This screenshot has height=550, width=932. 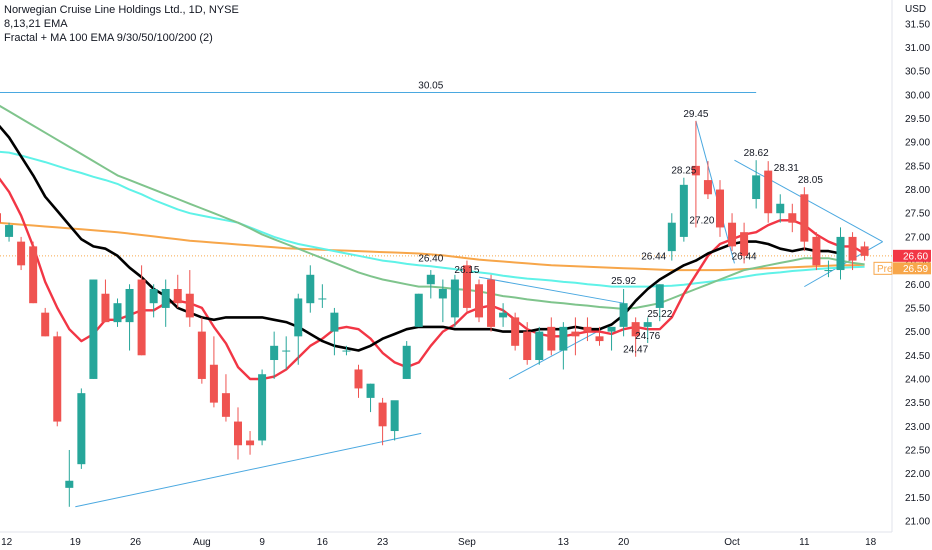 What do you see at coordinates (917, 308) in the screenshot?
I see `price-tick-label: 25.50` at bounding box center [917, 308].